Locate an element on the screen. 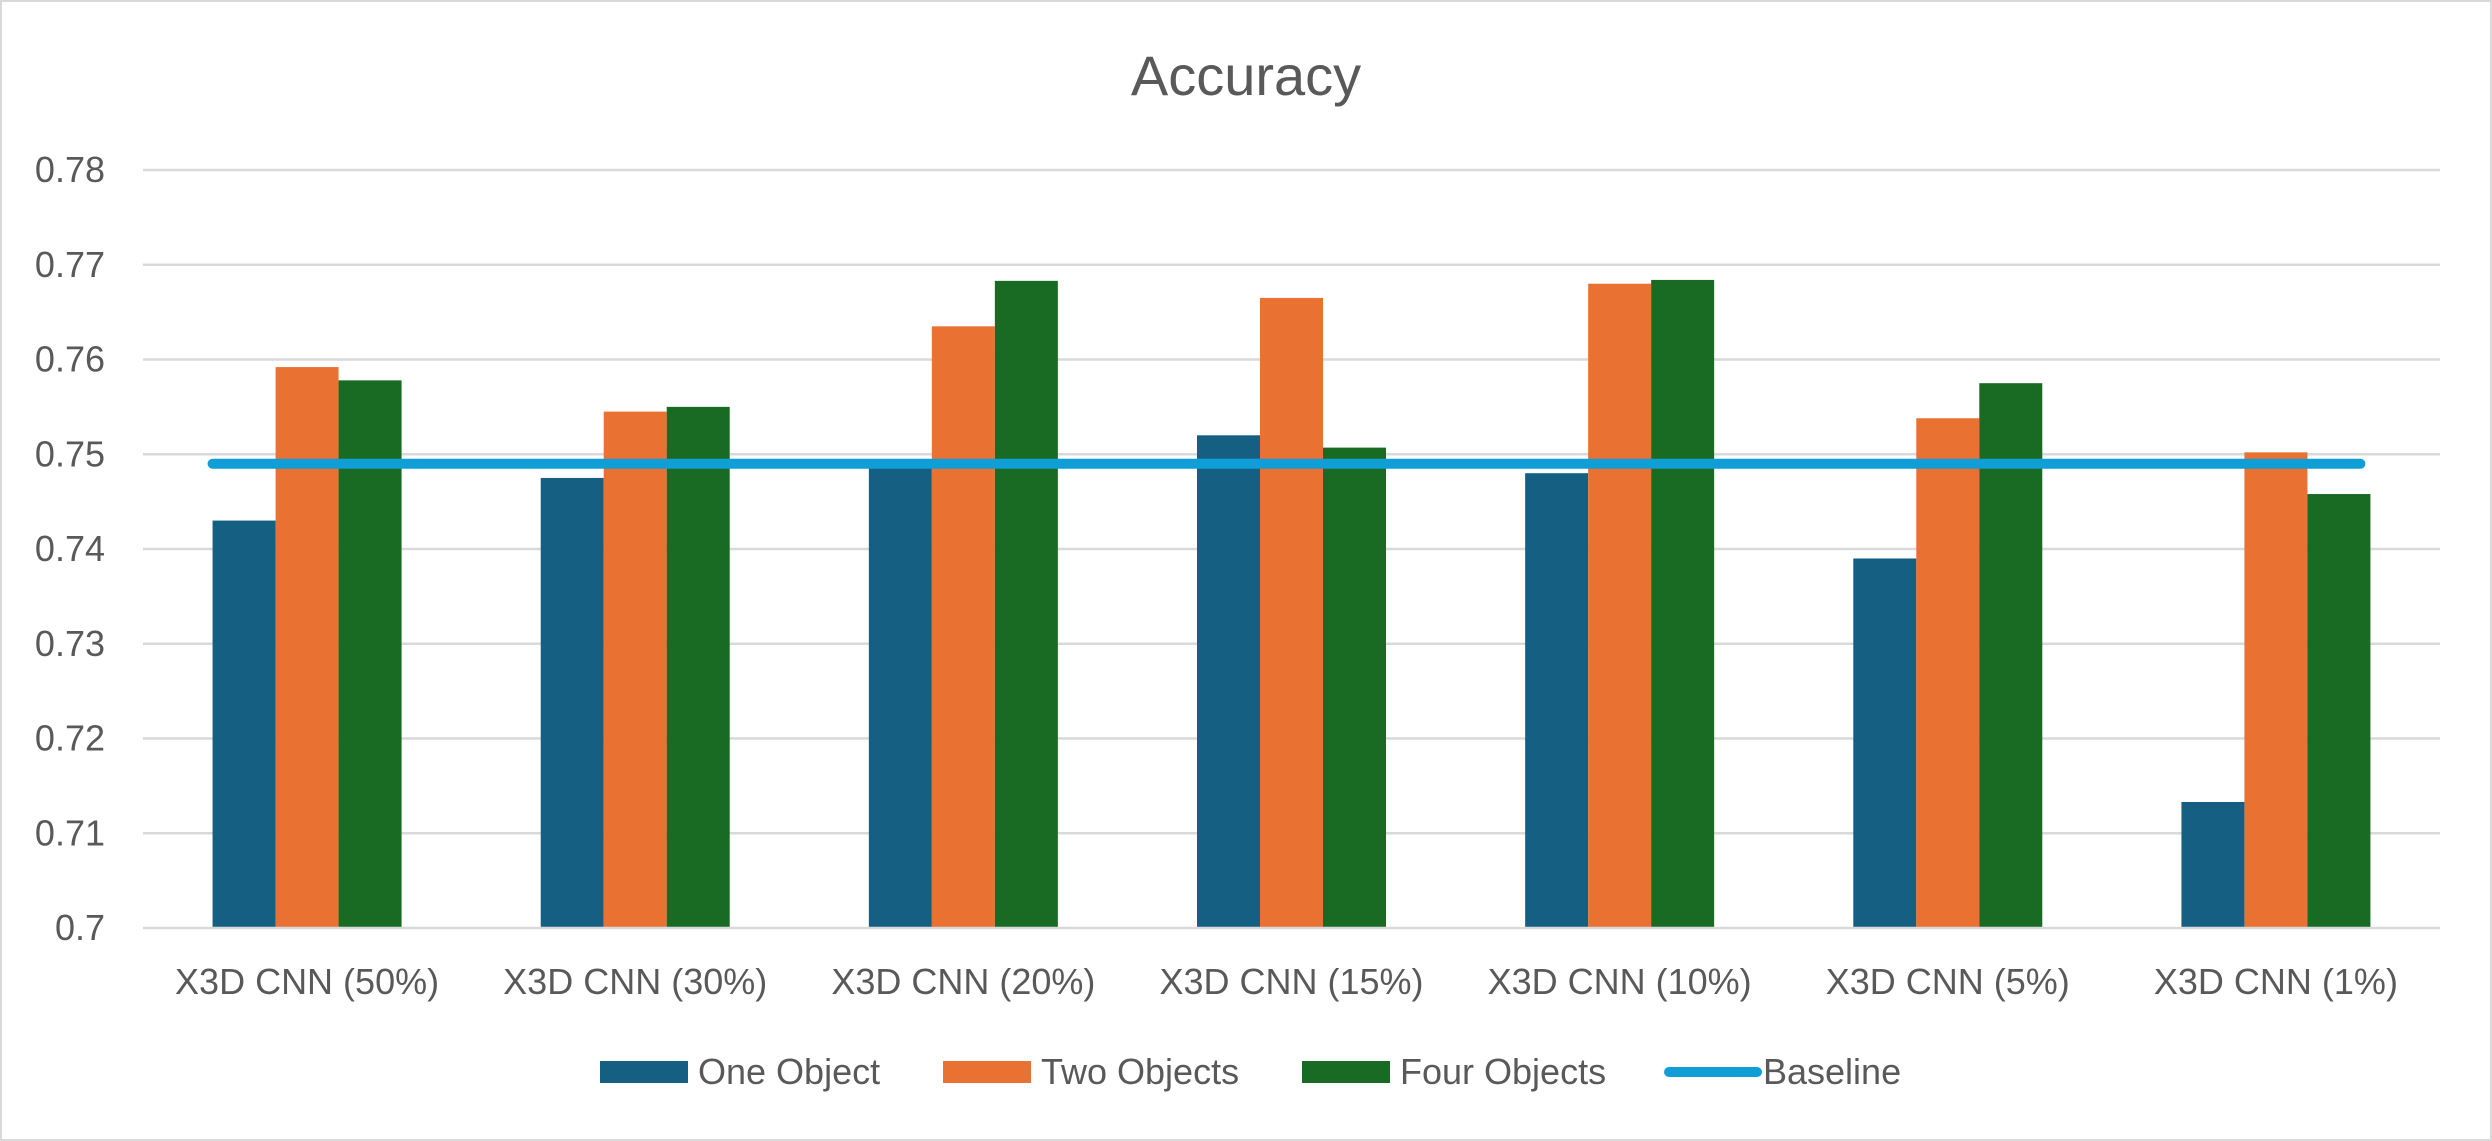 This screenshot has width=2492, height=1141. x-tick-label: X3D CNN (10%) is located at coordinates (1620, 981).